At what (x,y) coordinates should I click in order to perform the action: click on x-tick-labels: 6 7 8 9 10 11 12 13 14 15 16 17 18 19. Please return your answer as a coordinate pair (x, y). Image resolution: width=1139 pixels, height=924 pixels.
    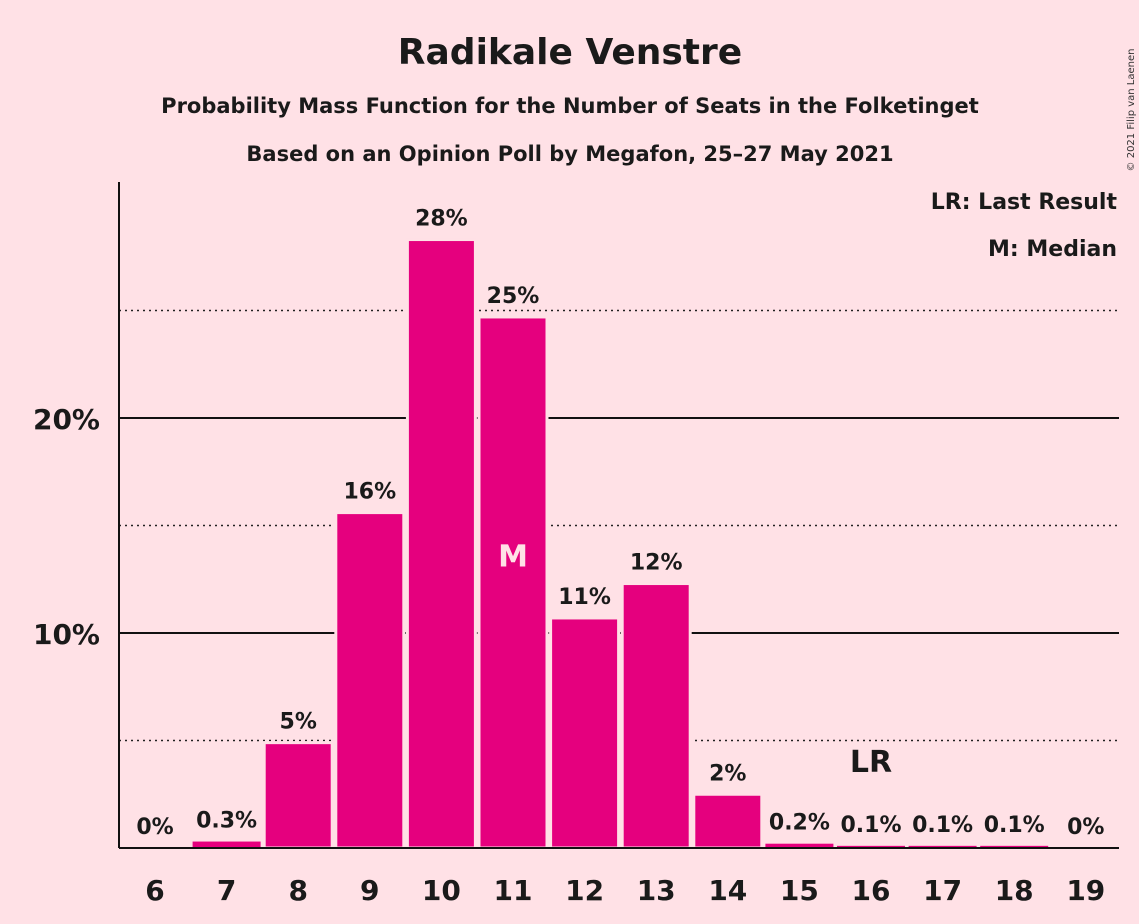
    Looking at the image, I should click on (625, 890).